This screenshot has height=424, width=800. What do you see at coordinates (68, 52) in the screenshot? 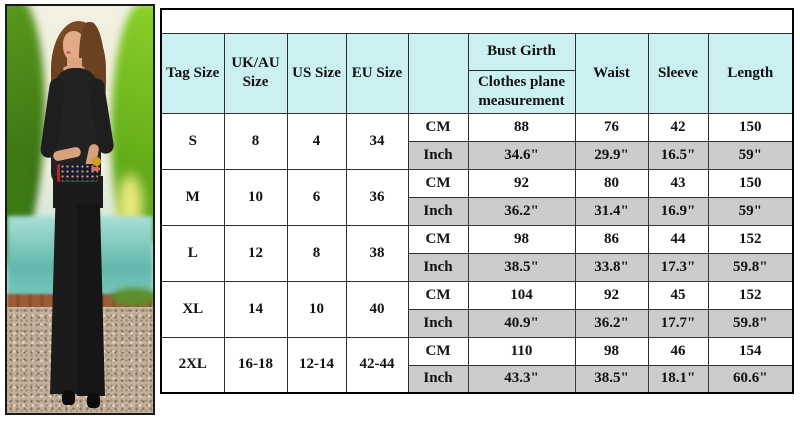
I see `model-lips` at bounding box center [68, 52].